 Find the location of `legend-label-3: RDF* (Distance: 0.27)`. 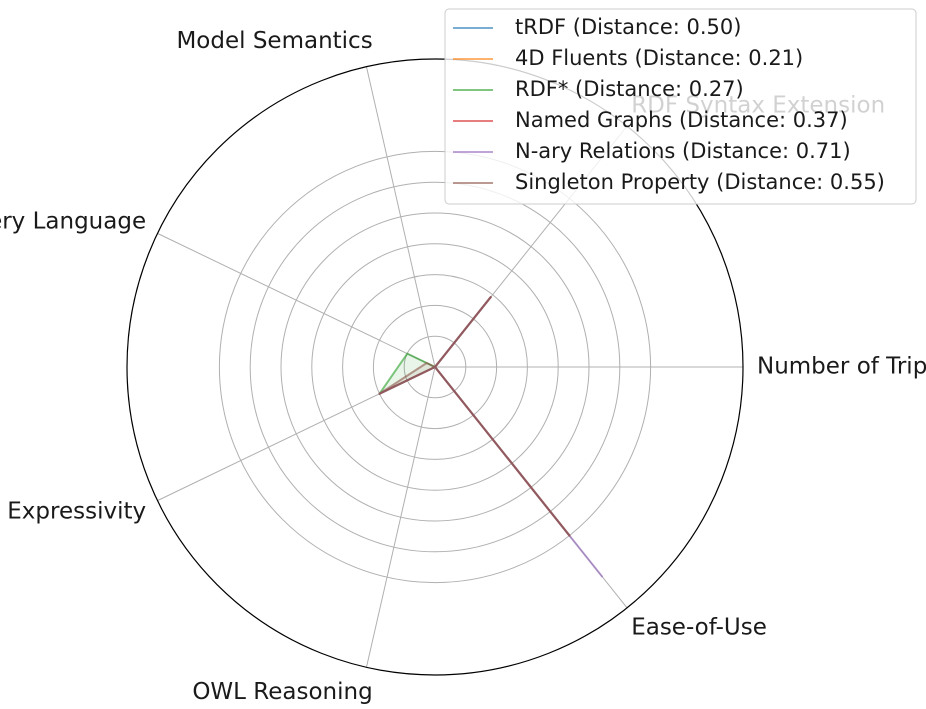

legend-label-3: RDF* (Distance: 0.27) is located at coordinates (629, 89).